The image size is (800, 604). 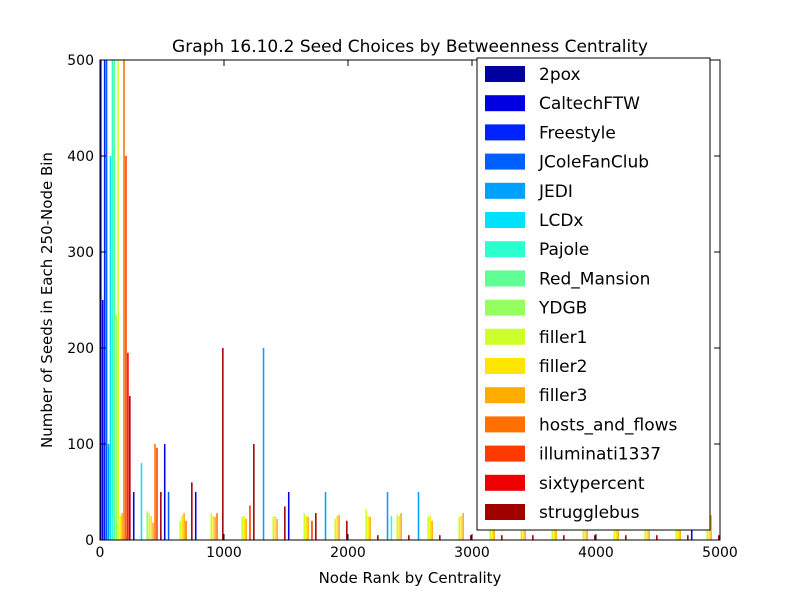 I want to click on legend-swatch-Pajole, so click(x=505, y=249).